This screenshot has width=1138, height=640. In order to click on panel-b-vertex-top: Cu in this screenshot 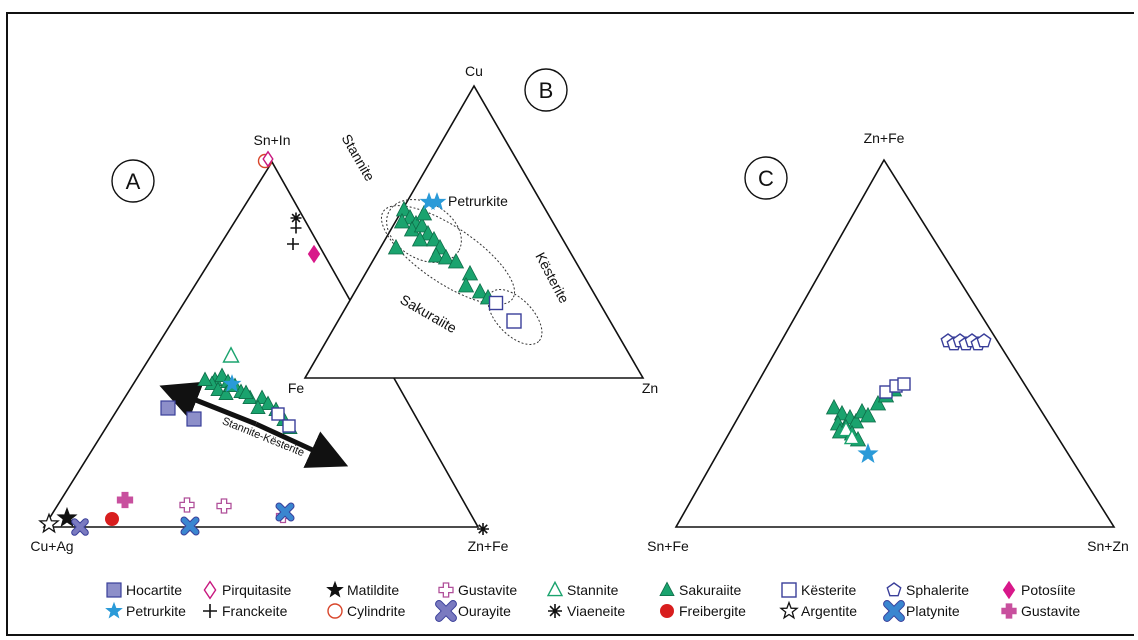, I will do `click(474, 71)`.